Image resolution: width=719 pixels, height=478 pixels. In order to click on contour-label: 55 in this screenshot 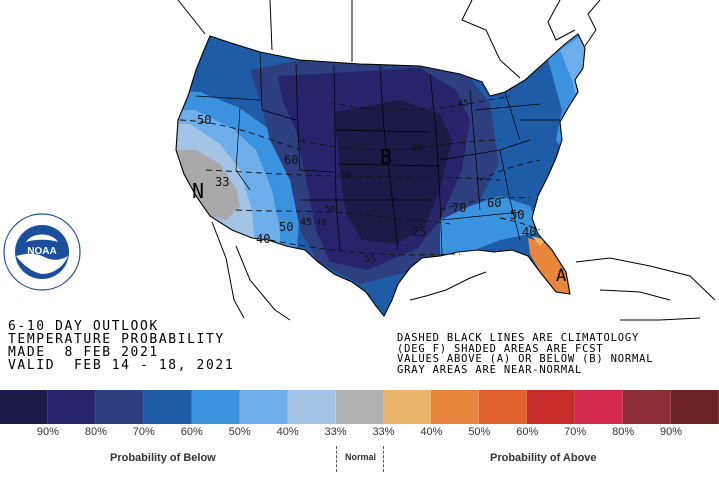, I will do `click(370, 260)`.